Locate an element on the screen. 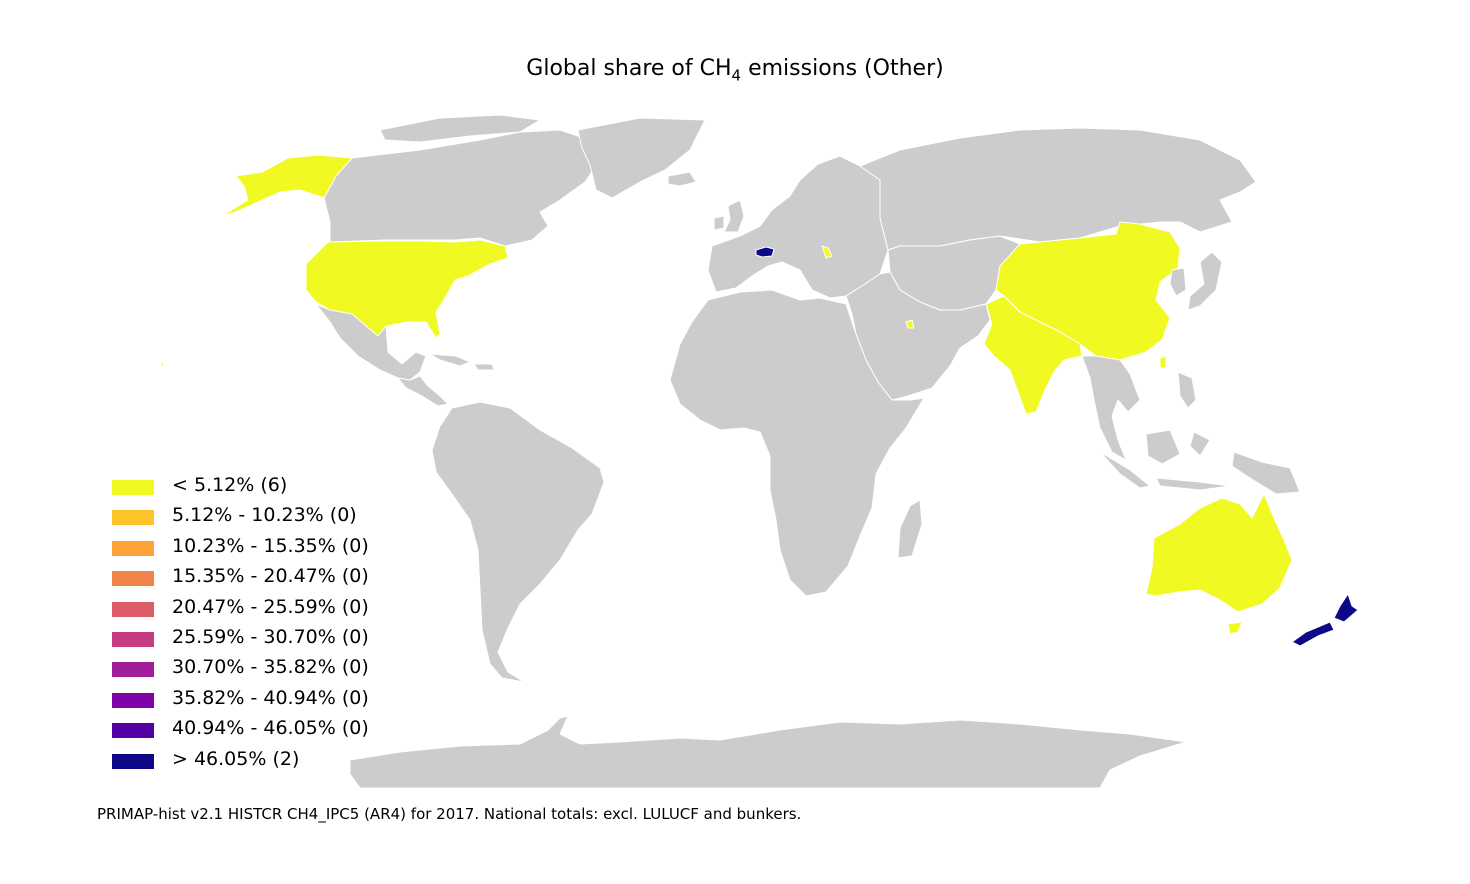  legend-label: < 5.12% (6) is located at coordinates (230, 485).